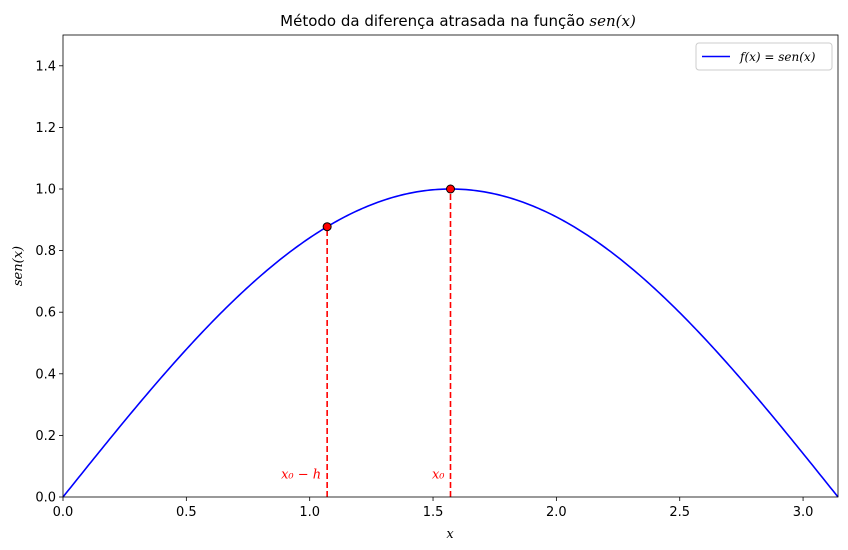 This screenshot has width=848, height=550. I want to click on y-tick-label: 0.8, so click(45, 251).